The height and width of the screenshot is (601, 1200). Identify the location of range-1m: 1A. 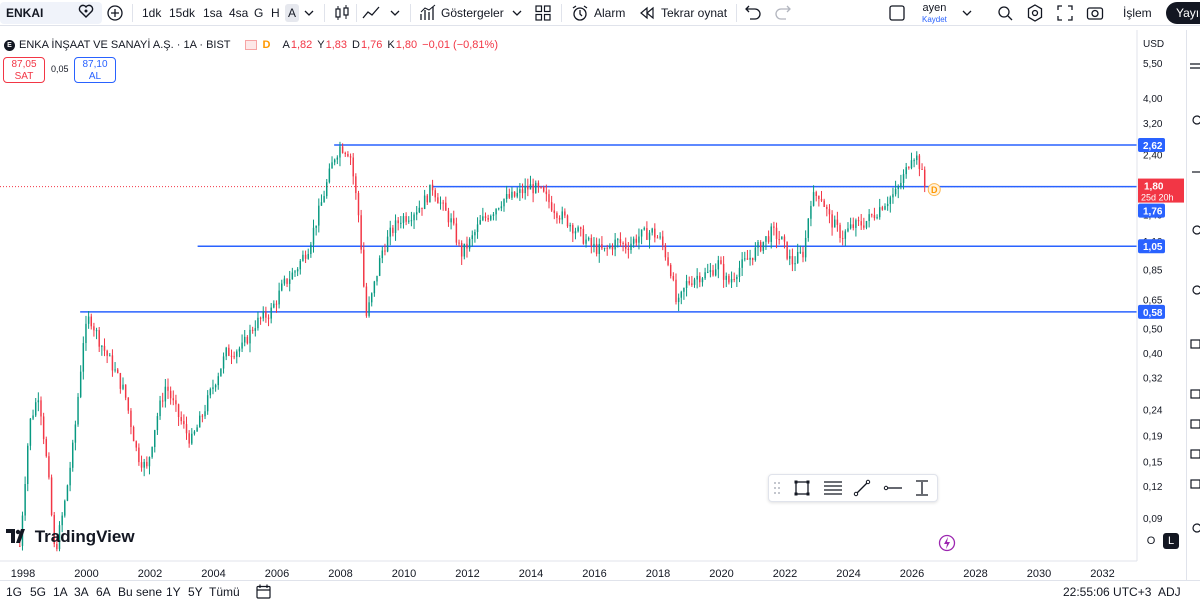
(60, 592).